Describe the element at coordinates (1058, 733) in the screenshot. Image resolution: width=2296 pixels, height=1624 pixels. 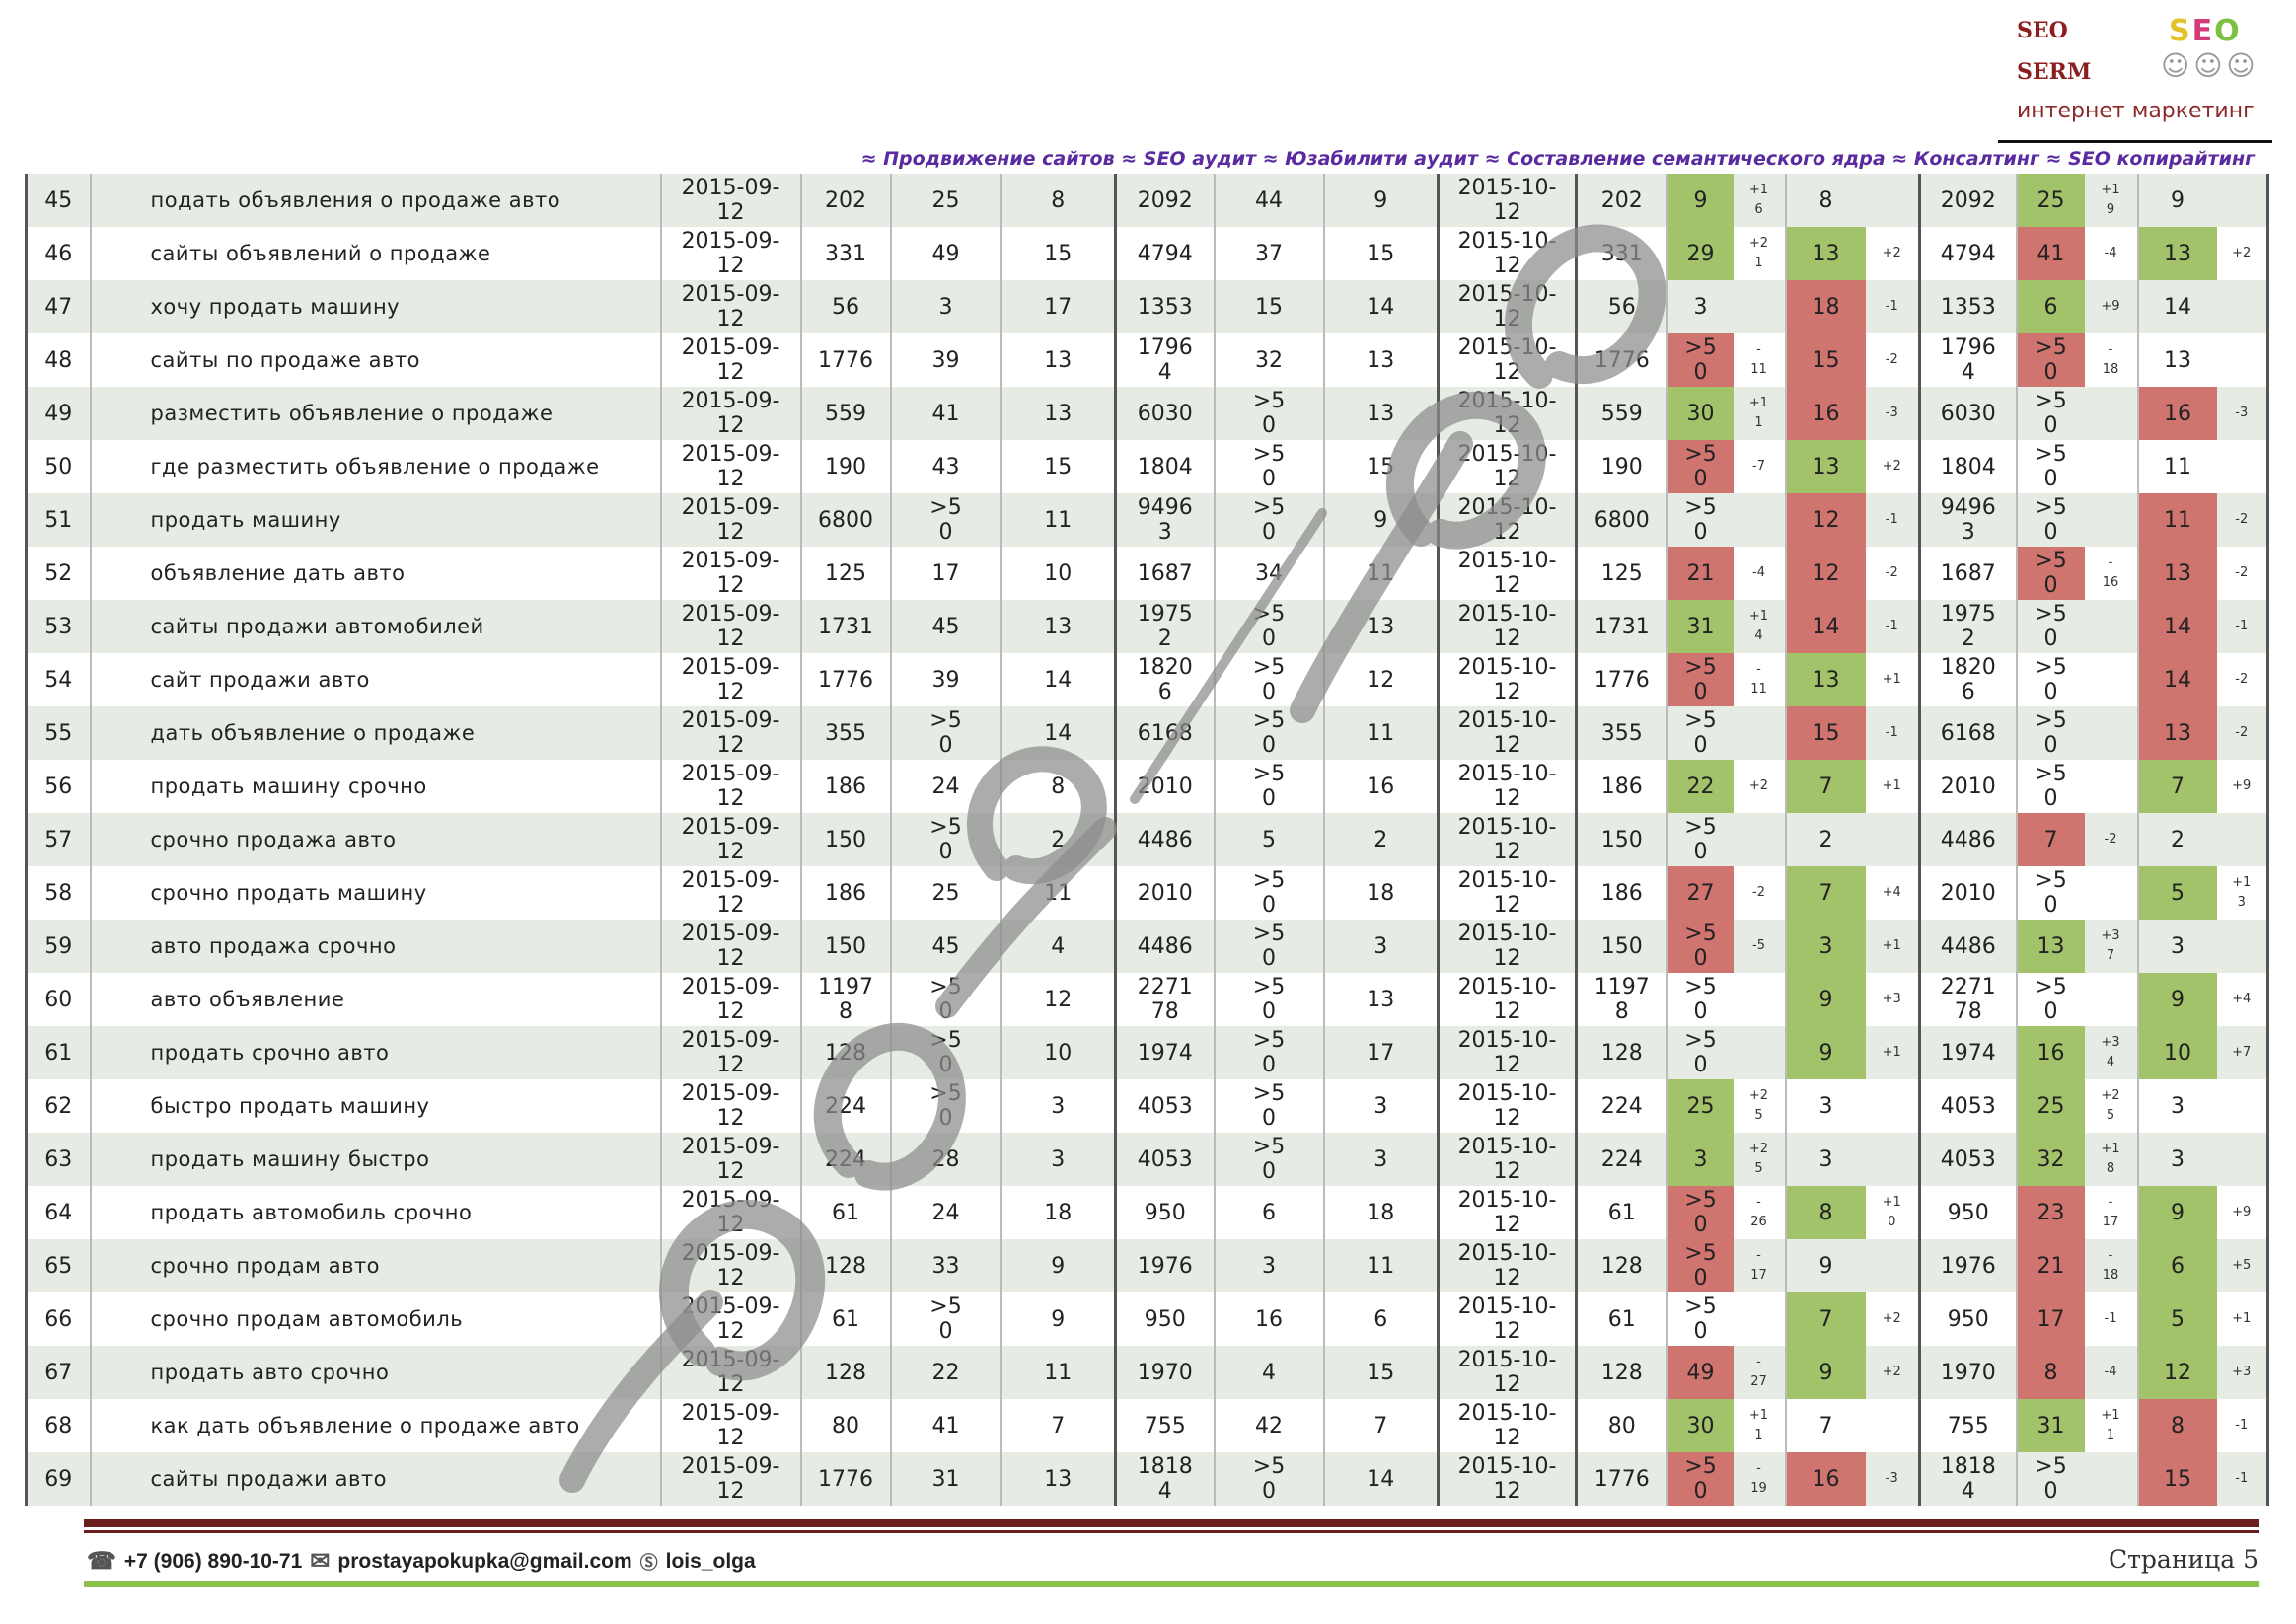
I see `freq-value: 14` at that location.